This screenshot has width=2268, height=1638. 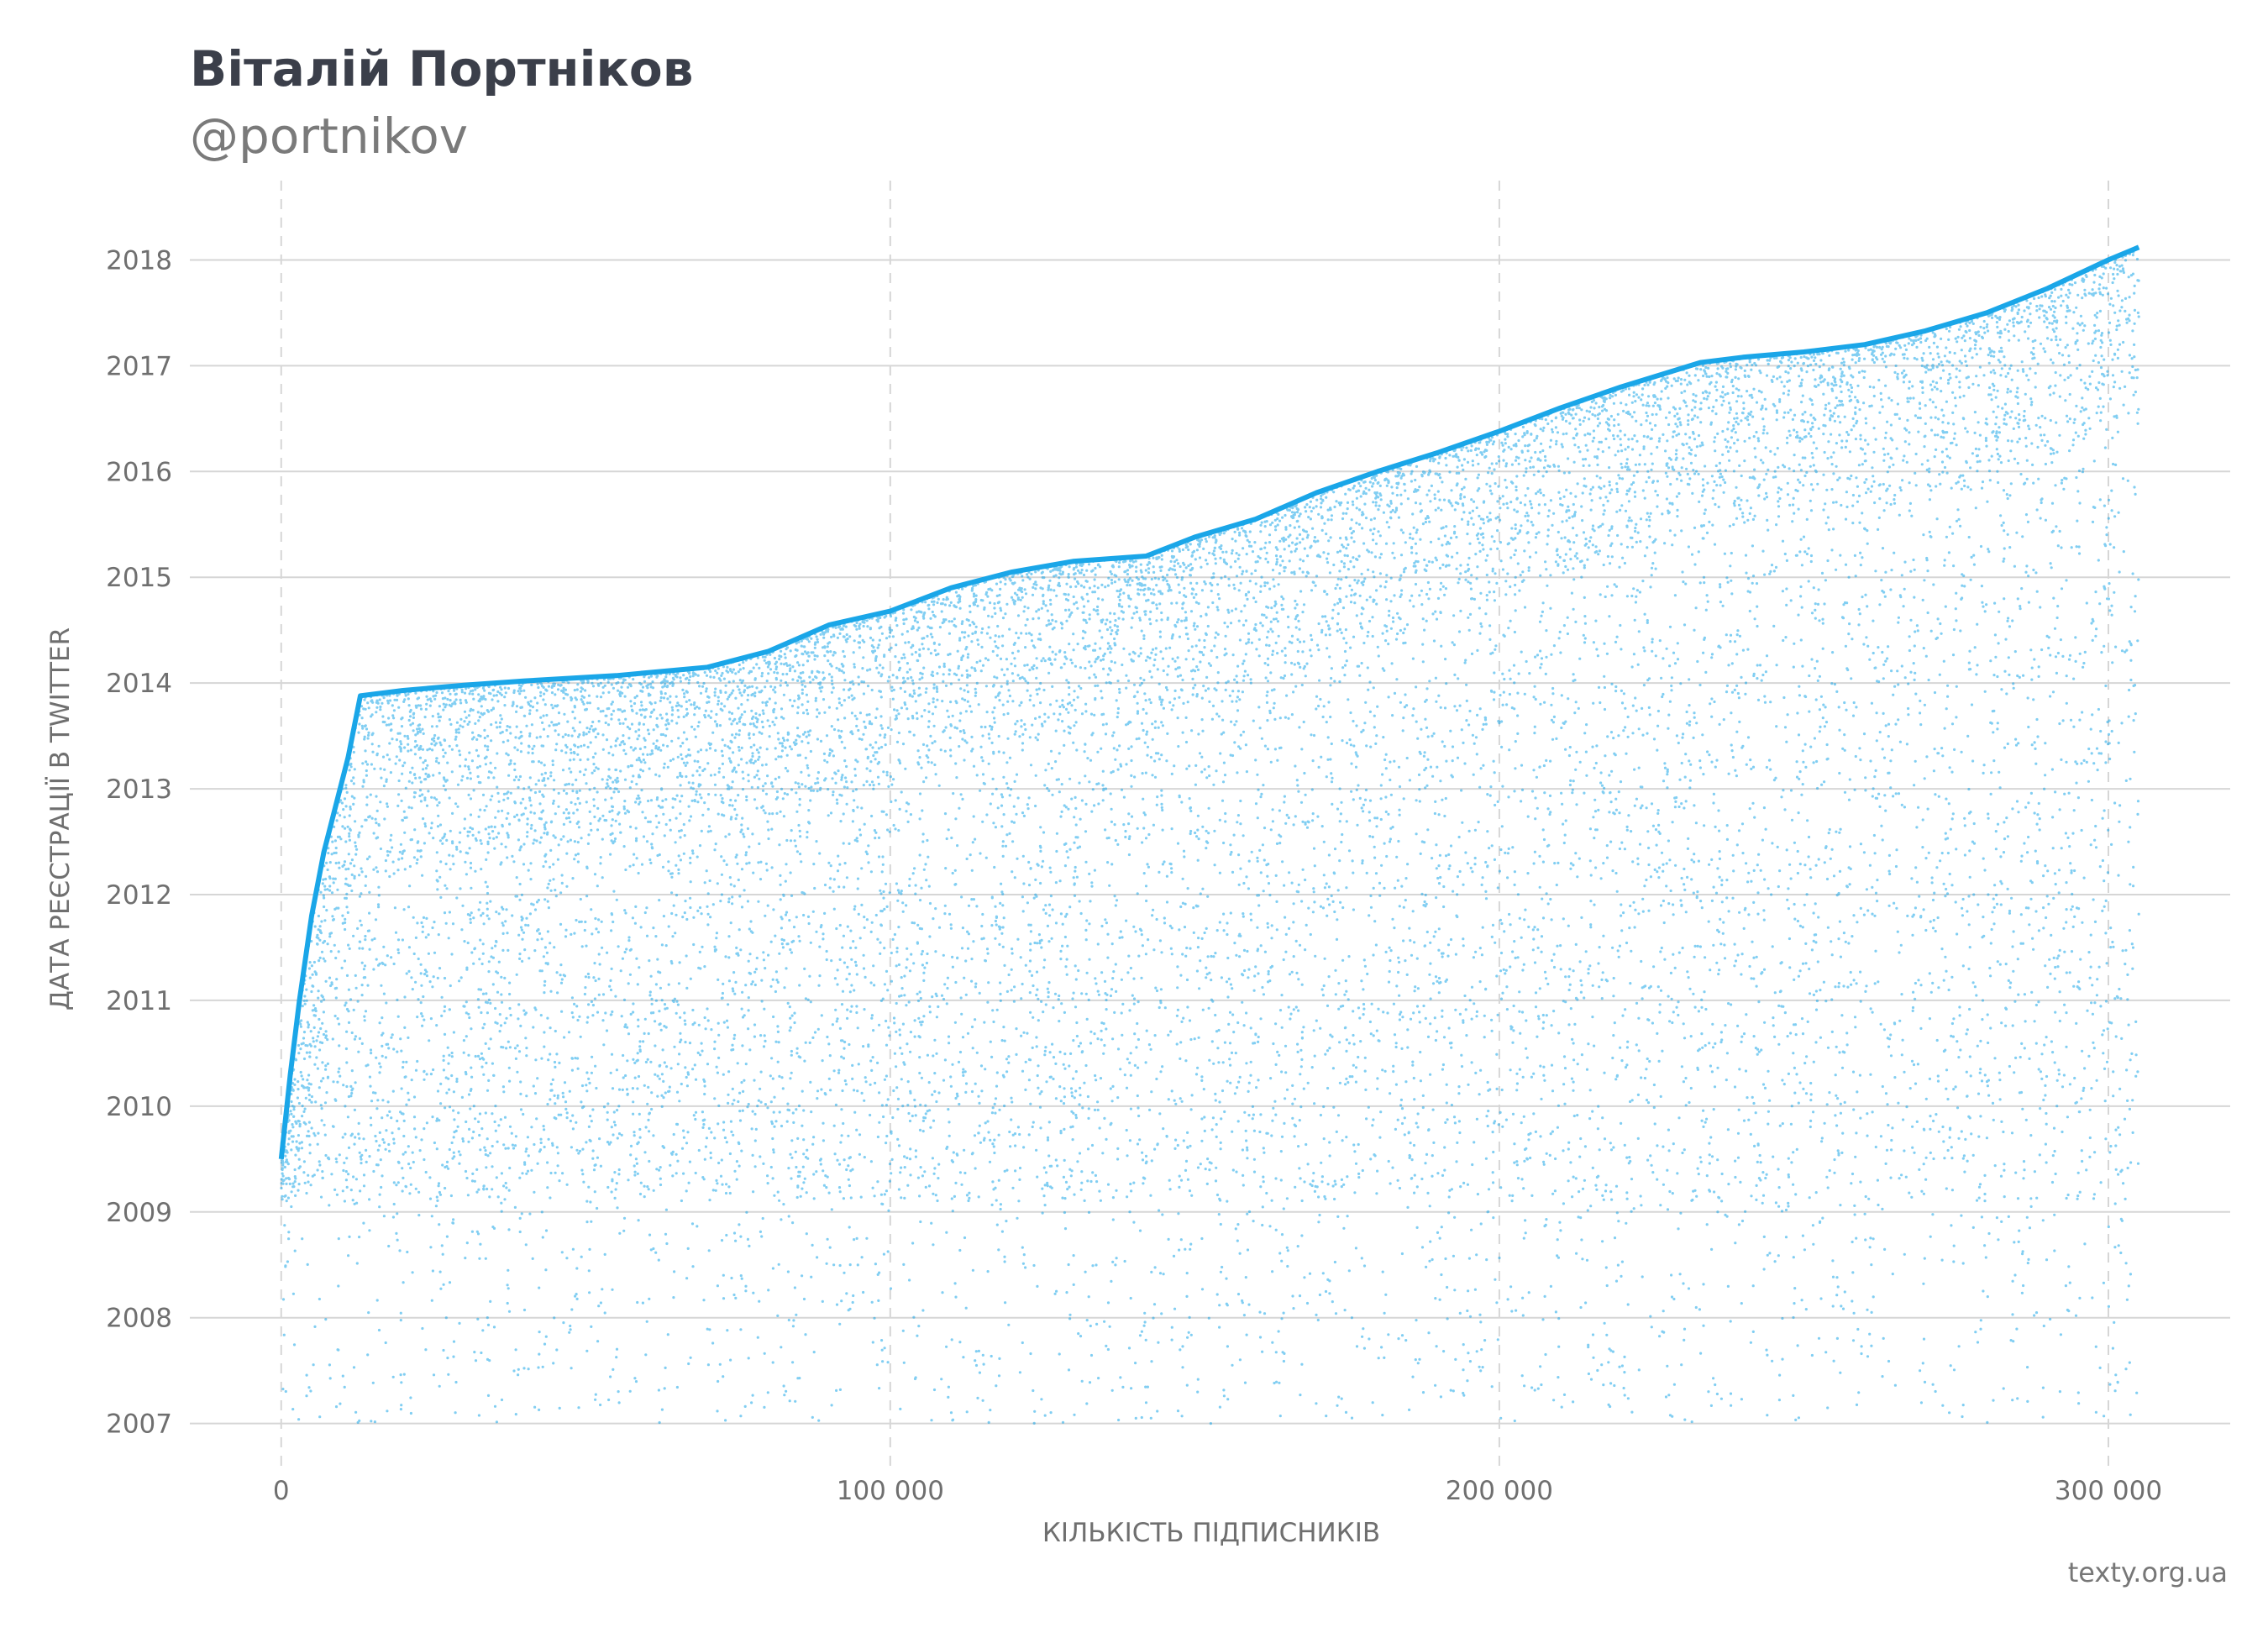 I want to click on y-tick-label: 2007, so click(x=139, y=1425).